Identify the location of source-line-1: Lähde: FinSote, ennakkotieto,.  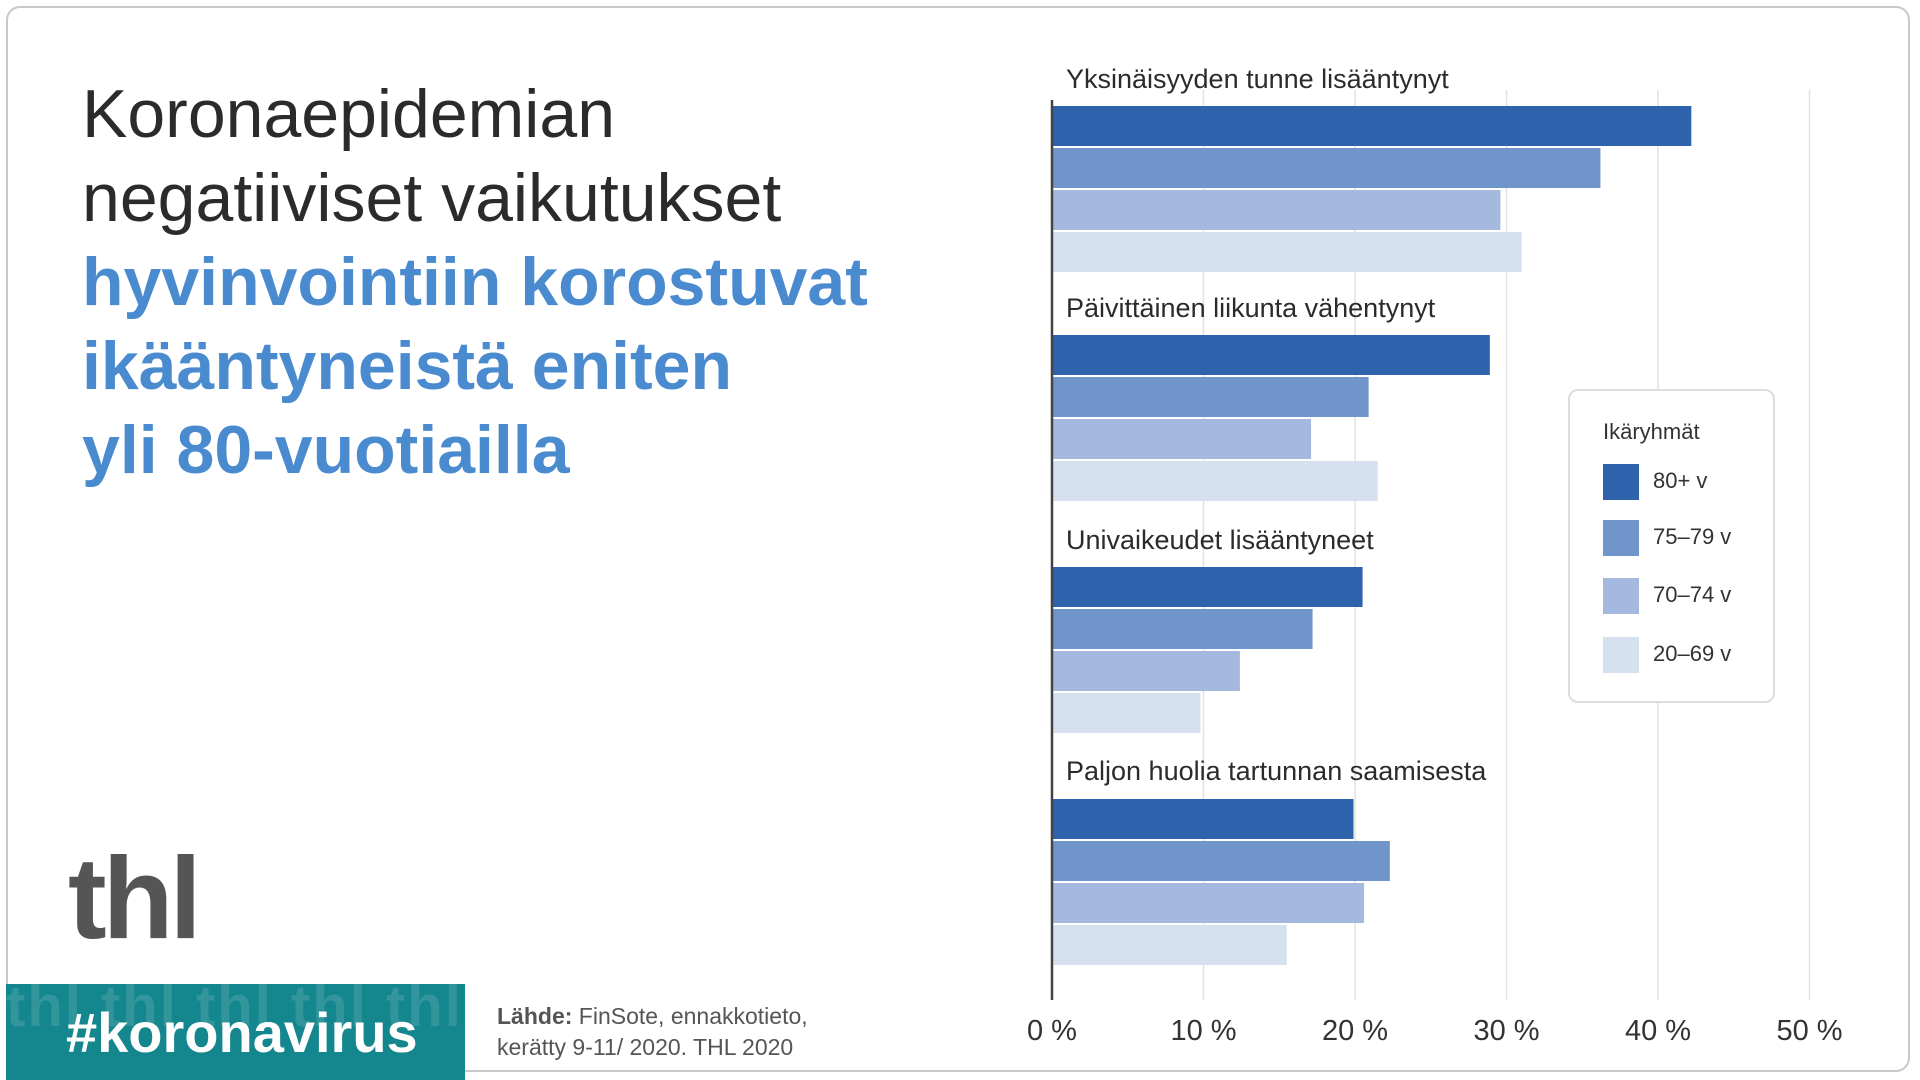
(652, 1016).